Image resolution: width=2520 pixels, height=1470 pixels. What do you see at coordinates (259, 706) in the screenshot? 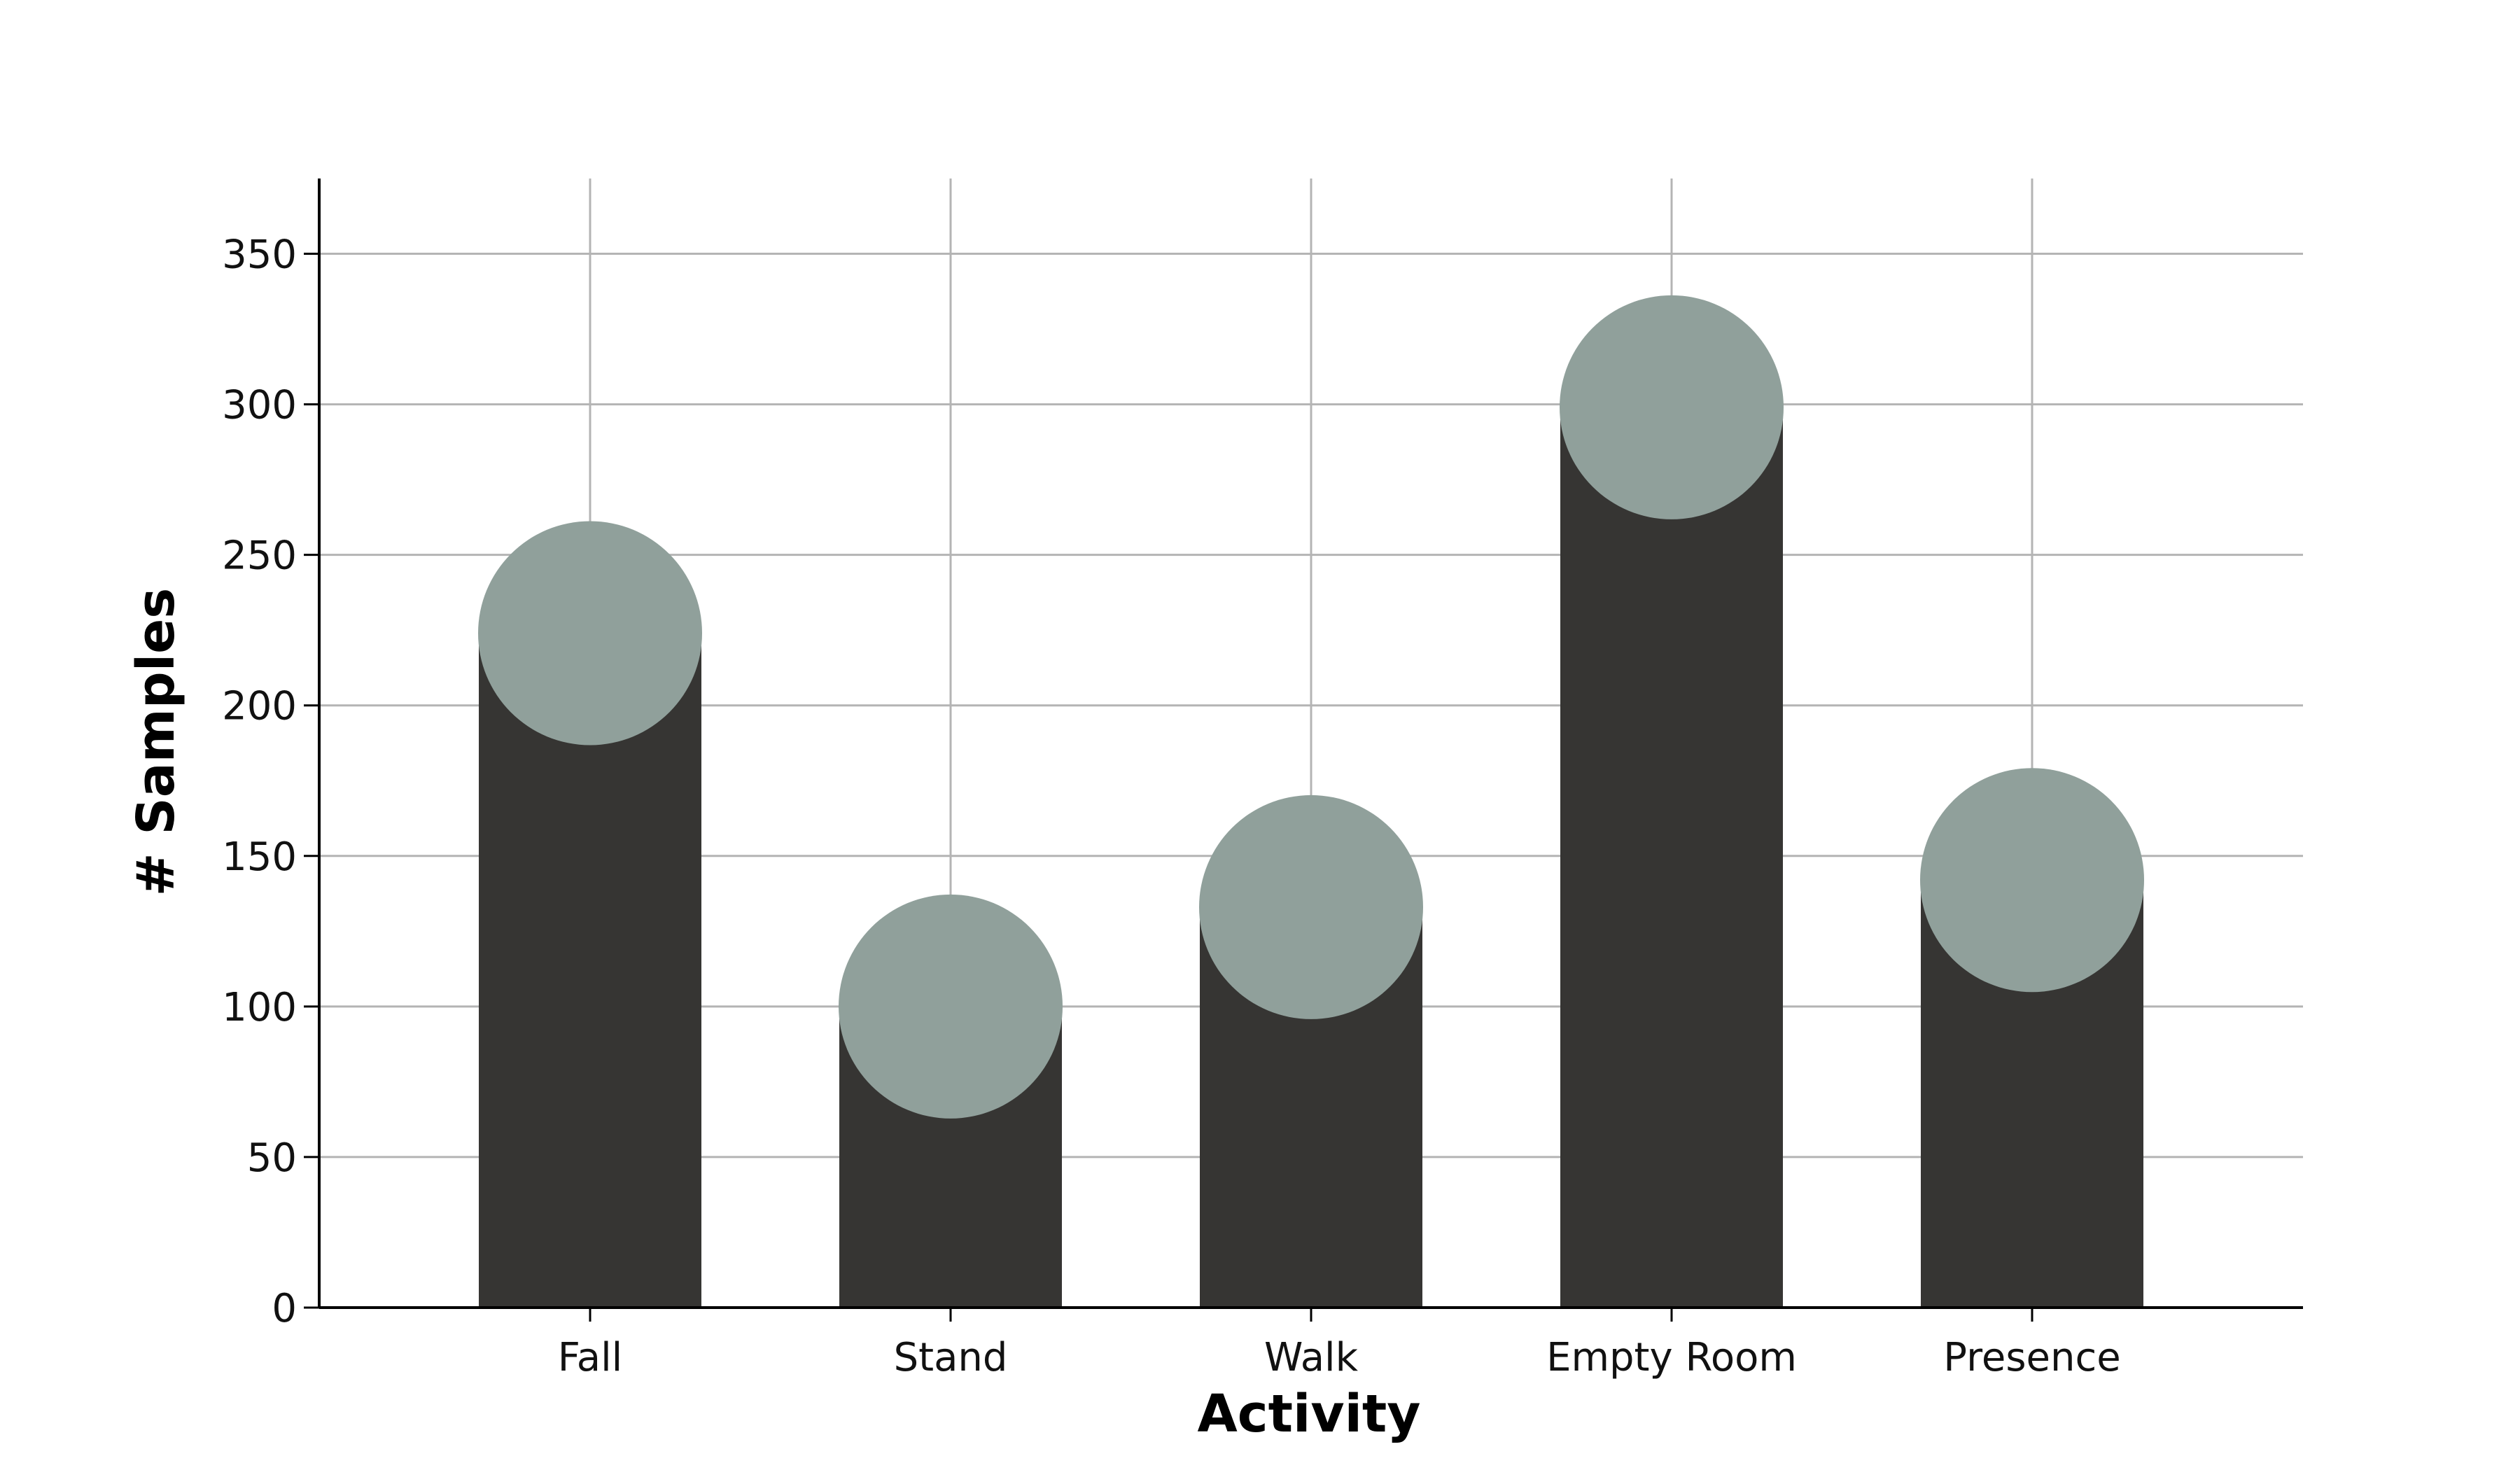
I see `y-tick-label: 200` at bounding box center [259, 706].